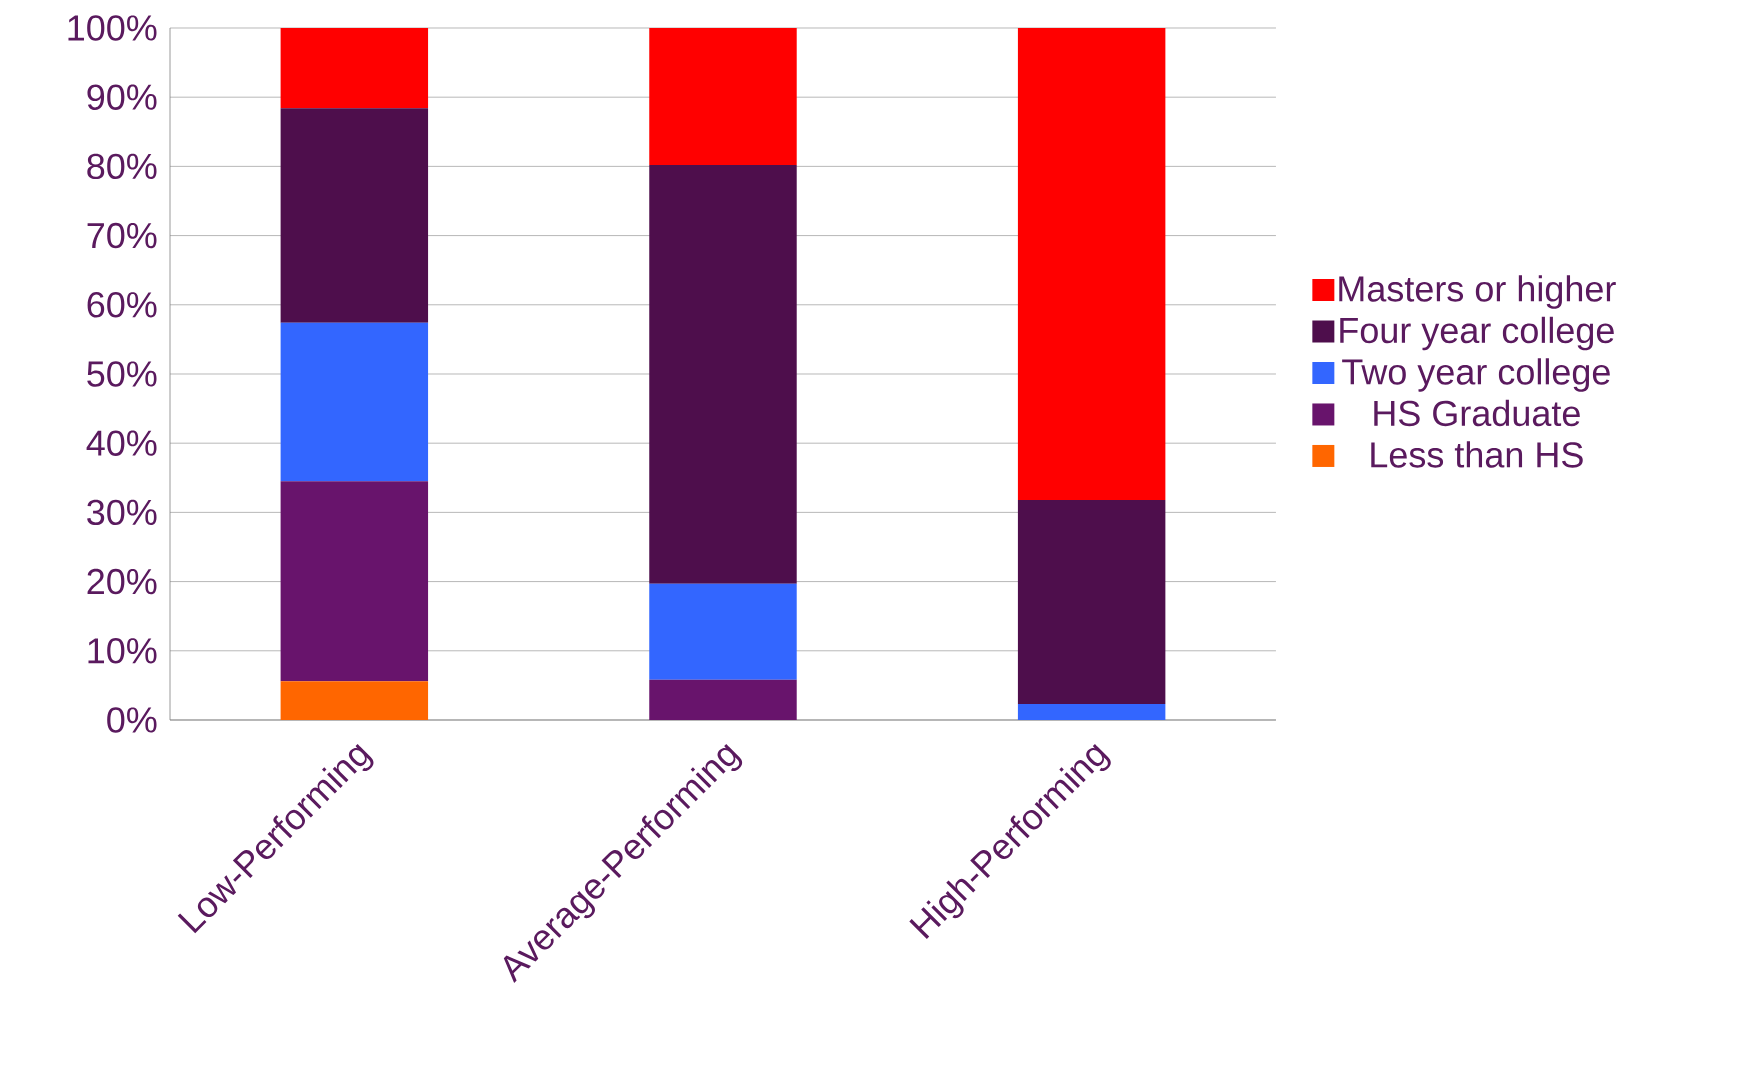  Describe the element at coordinates (122, 97) in the screenshot. I see `y-tick-label: 90%` at that location.